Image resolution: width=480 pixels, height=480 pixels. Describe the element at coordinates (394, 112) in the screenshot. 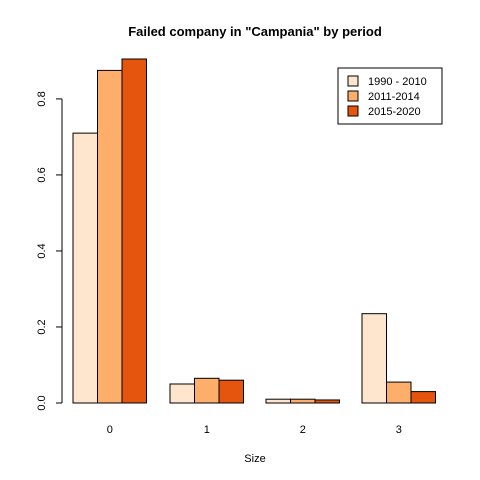

I see `legend-label: 2015-2020` at that location.